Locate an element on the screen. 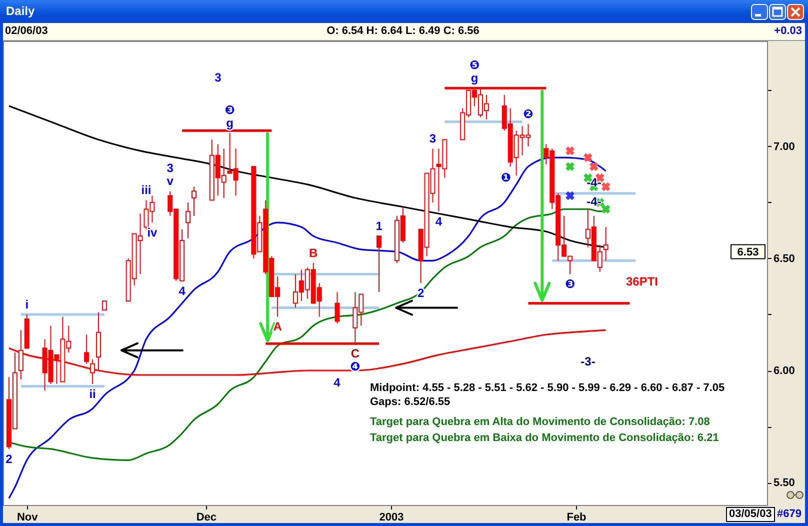 The width and height of the screenshot is (808, 526). y-tick-label: 6.50 is located at coordinates (784, 258).